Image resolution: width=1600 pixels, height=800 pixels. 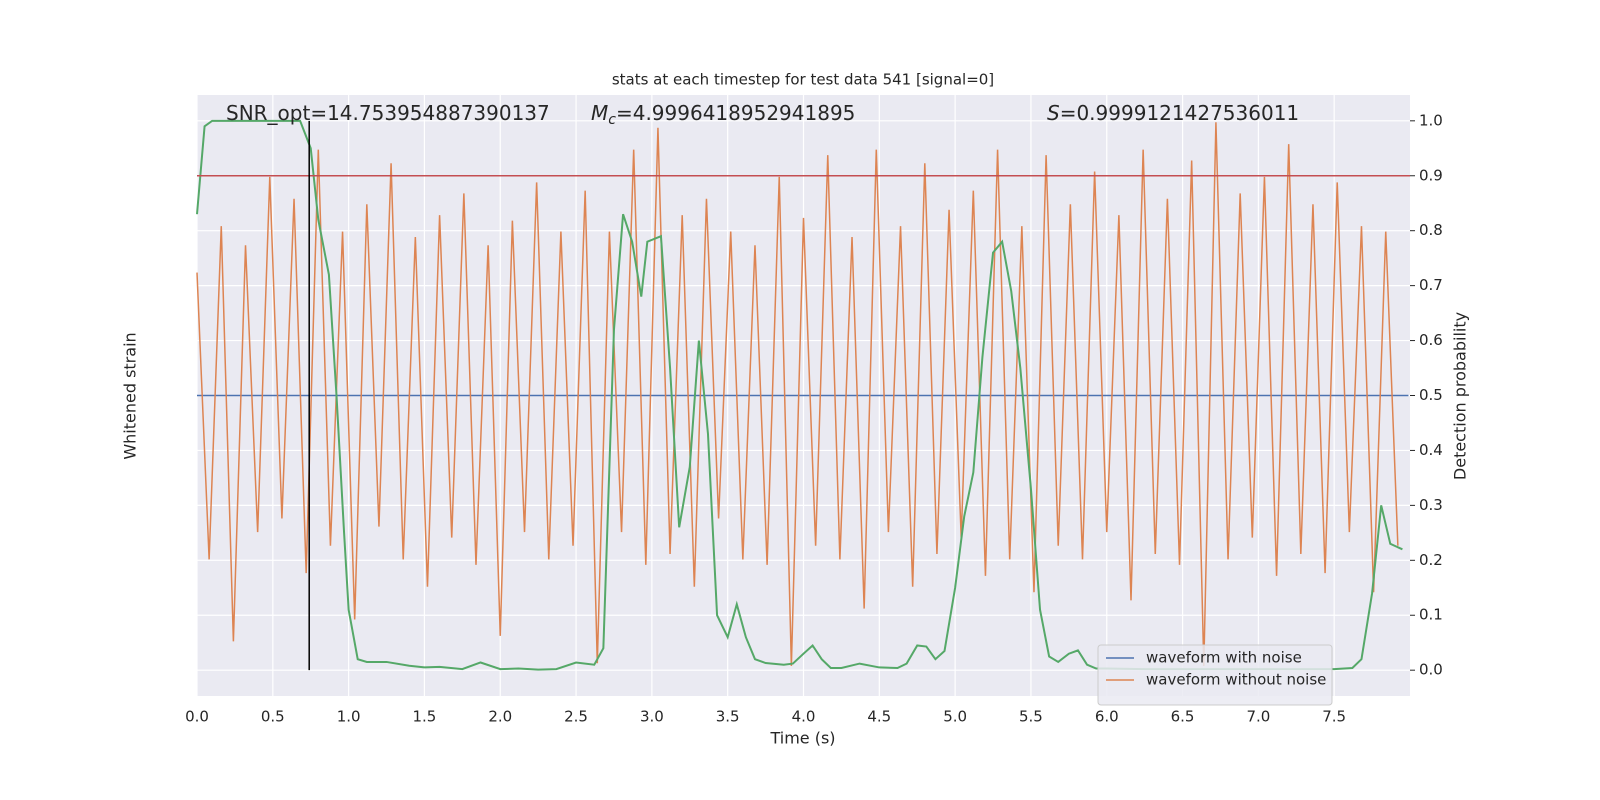 I want to click on annotation-subscript: c, so click(x=612, y=120).